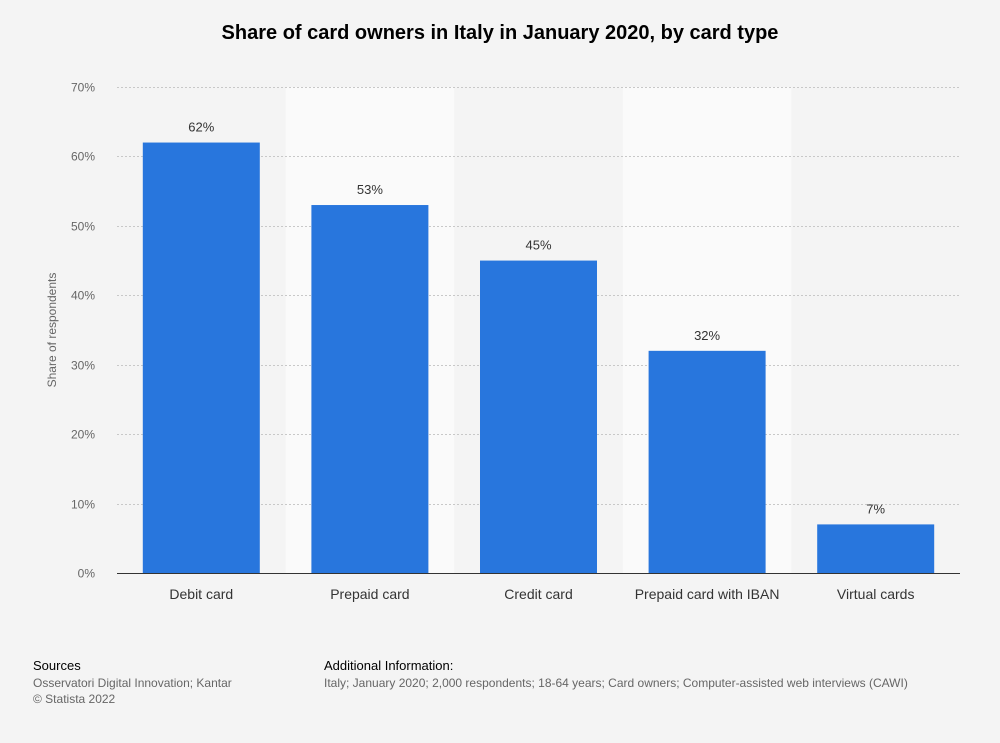  What do you see at coordinates (83, 227) in the screenshot?
I see `y-tick-label: 50%` at bounding box center [83, 227].